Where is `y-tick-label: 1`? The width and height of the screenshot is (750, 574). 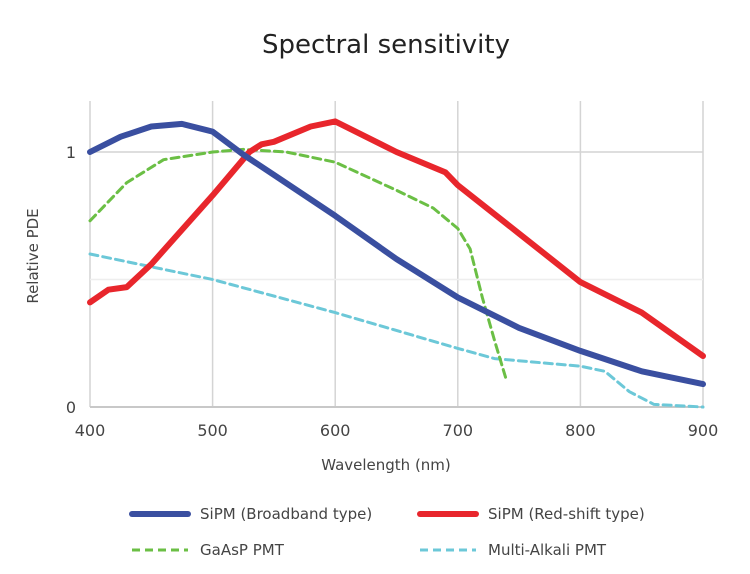
y-tick-label: 1 is located at coordinates (71, 152).